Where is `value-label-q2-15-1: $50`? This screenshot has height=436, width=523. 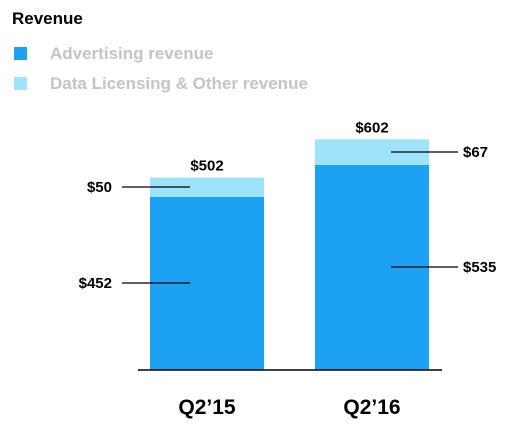 value-label-q2-15-1: $50 is located at coordinates (99, 187).